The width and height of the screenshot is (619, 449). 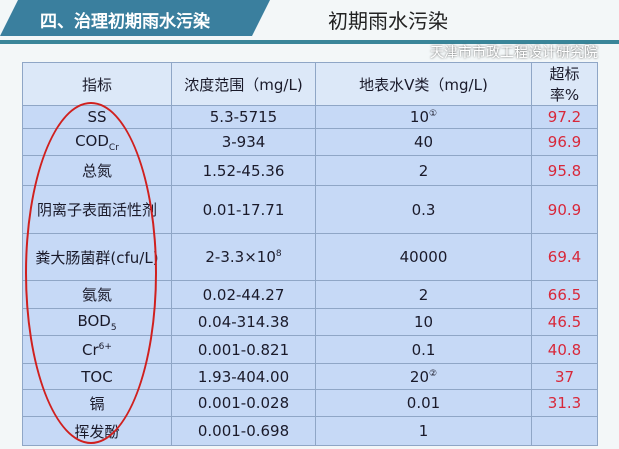 I want to click on cell-text: 镉, so click(x=97, y=403).